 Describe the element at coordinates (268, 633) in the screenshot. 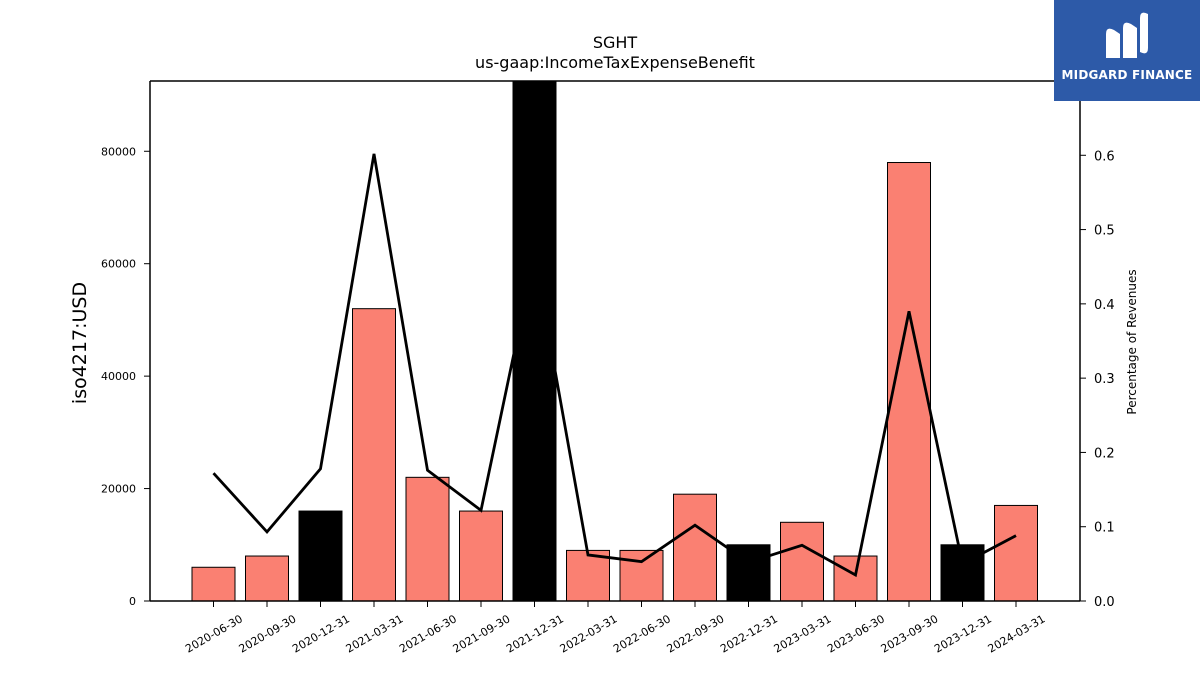

I see `x-tick-label: 2020-09-30` at that location.